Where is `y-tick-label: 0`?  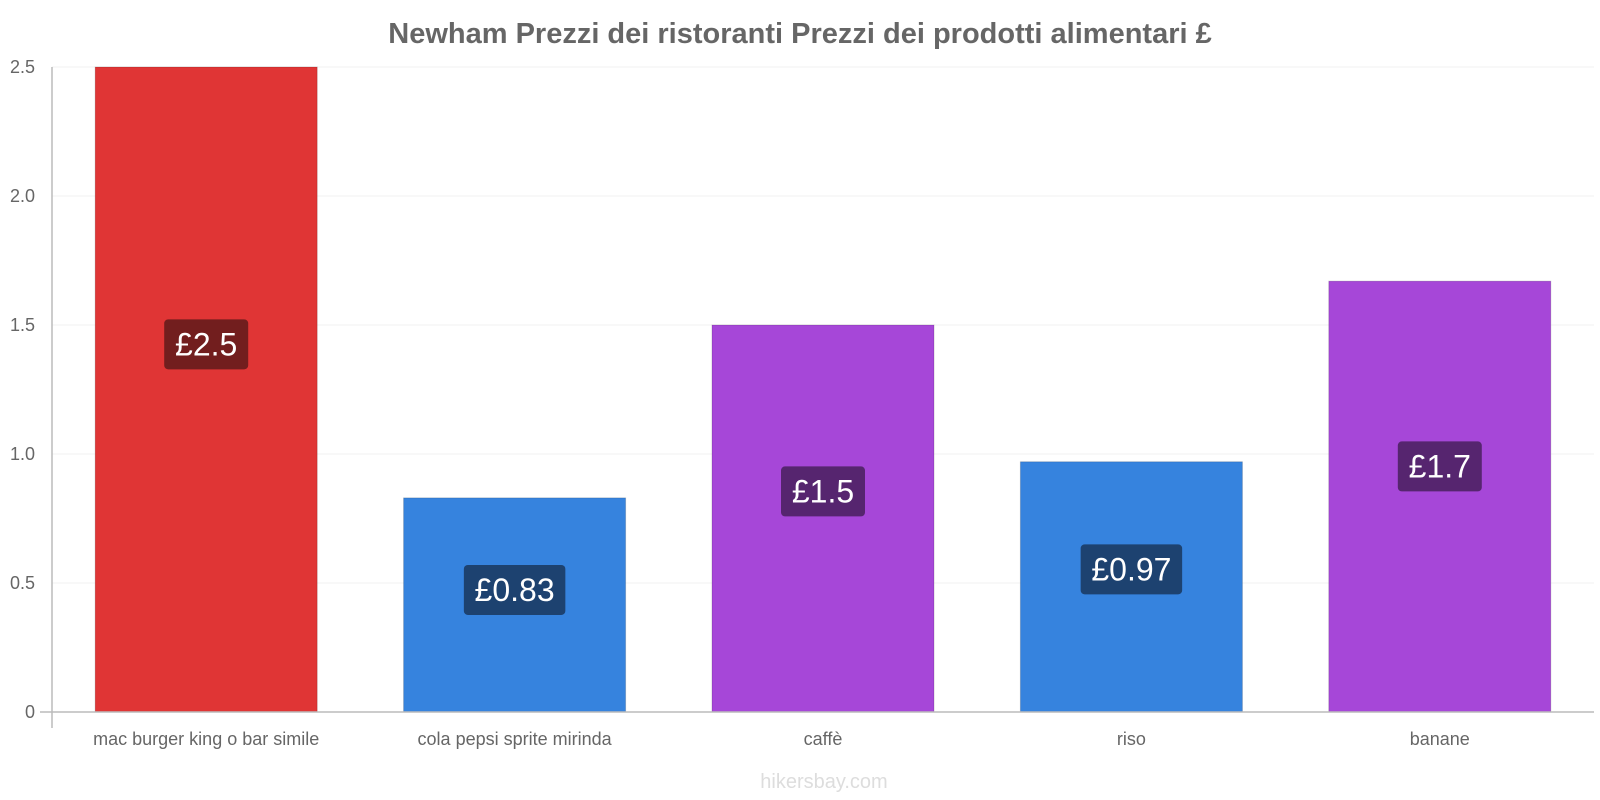
y-tick-label: 0 is located at coordinates (30, 712).